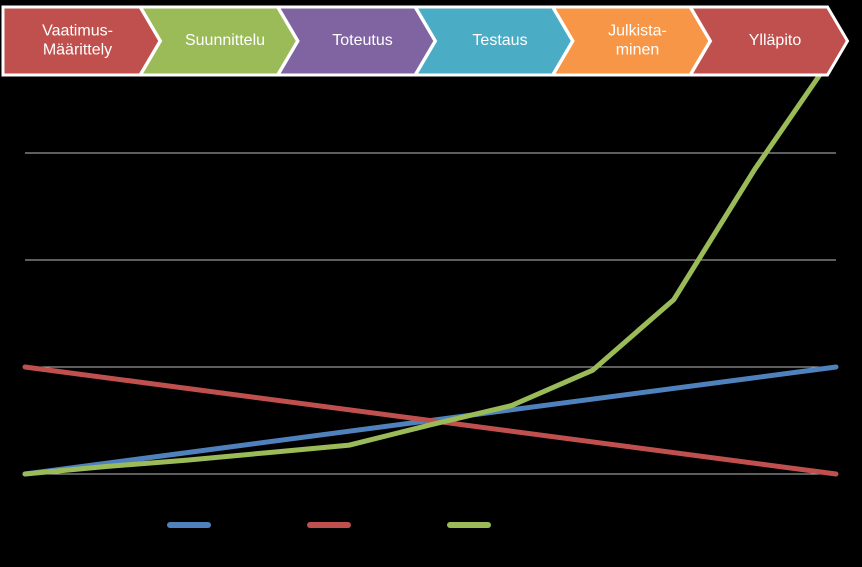 This screenshot has height=567, width=862. I want to click on phase-label: Ylläpito, so click(775, 40).